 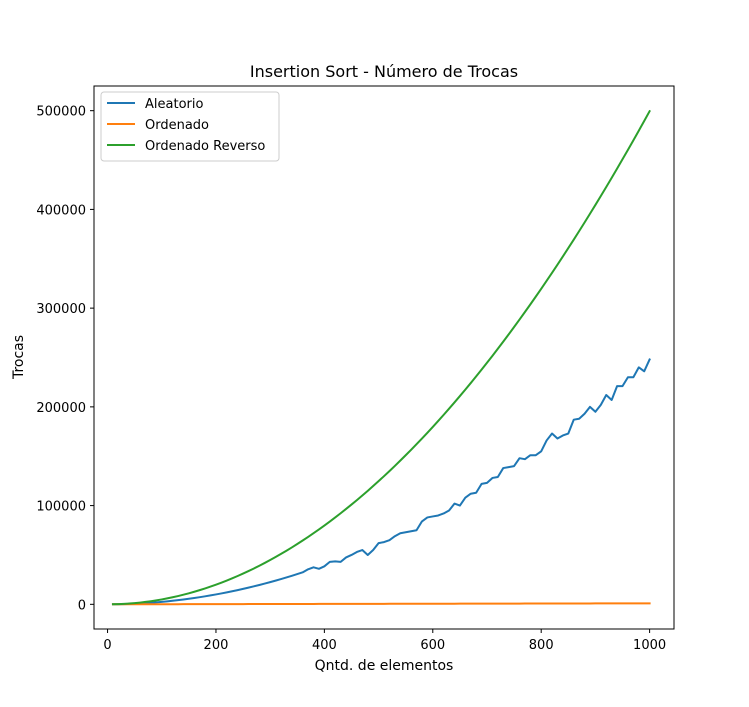 I want to click on legend-label: Ordenado, so click(x=177, y=125).